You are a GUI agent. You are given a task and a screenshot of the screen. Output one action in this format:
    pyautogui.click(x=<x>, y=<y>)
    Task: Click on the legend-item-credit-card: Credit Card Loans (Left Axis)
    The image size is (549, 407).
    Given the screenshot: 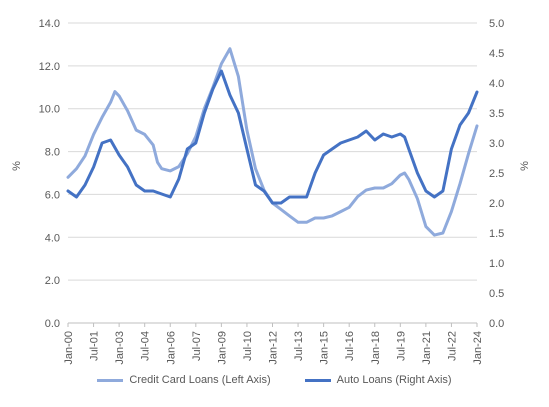 What is the action you would take?
    pyautogui.click(x=184, y=380)
    